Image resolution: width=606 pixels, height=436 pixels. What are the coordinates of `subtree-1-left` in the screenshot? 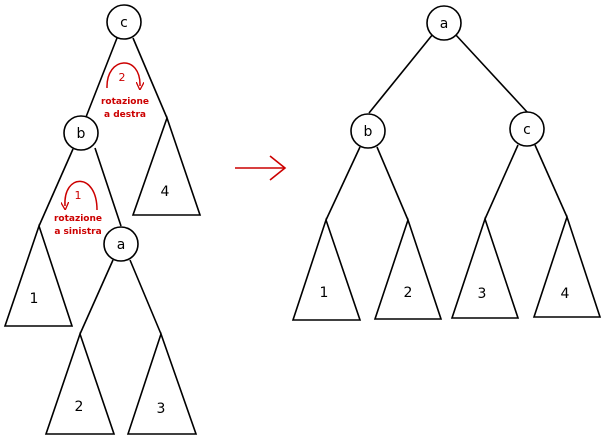 It's located at (38, 275).